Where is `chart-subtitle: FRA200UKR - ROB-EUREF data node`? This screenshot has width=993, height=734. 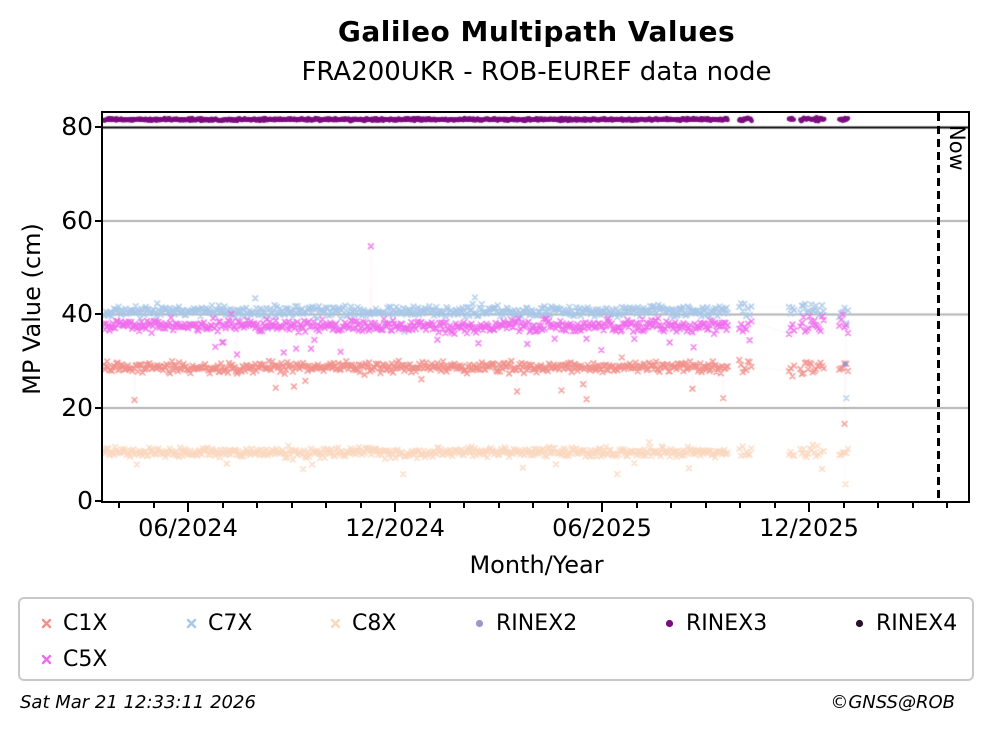 chart-subtitle: FRA200UKR - ROB-EUREF data node is located at coordinates (536, 72).